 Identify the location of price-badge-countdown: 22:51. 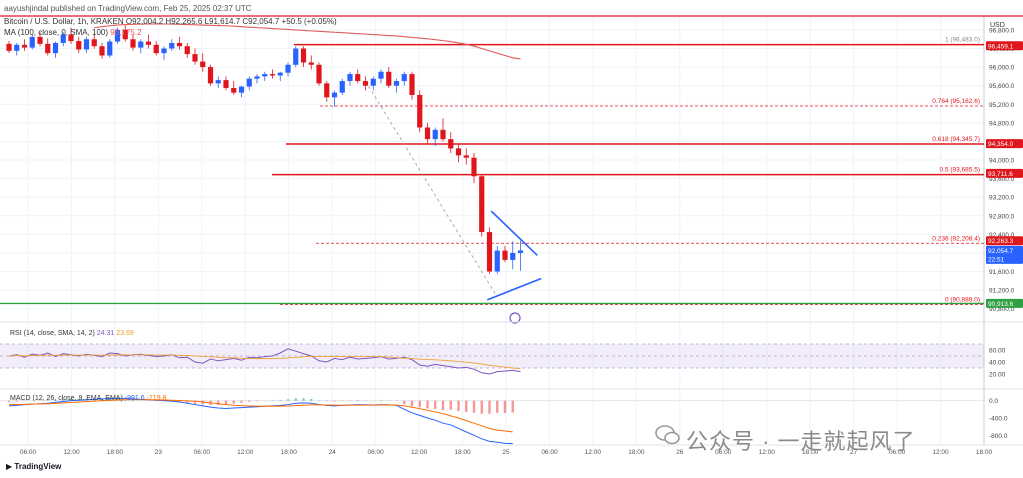
(996, 259).